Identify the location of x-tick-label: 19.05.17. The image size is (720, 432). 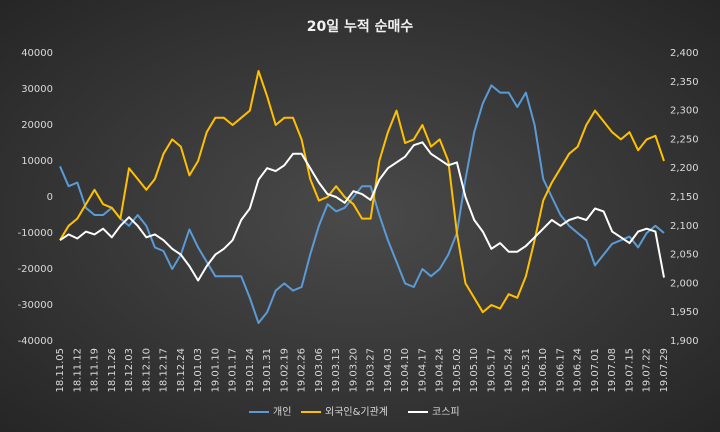
(491, 370).